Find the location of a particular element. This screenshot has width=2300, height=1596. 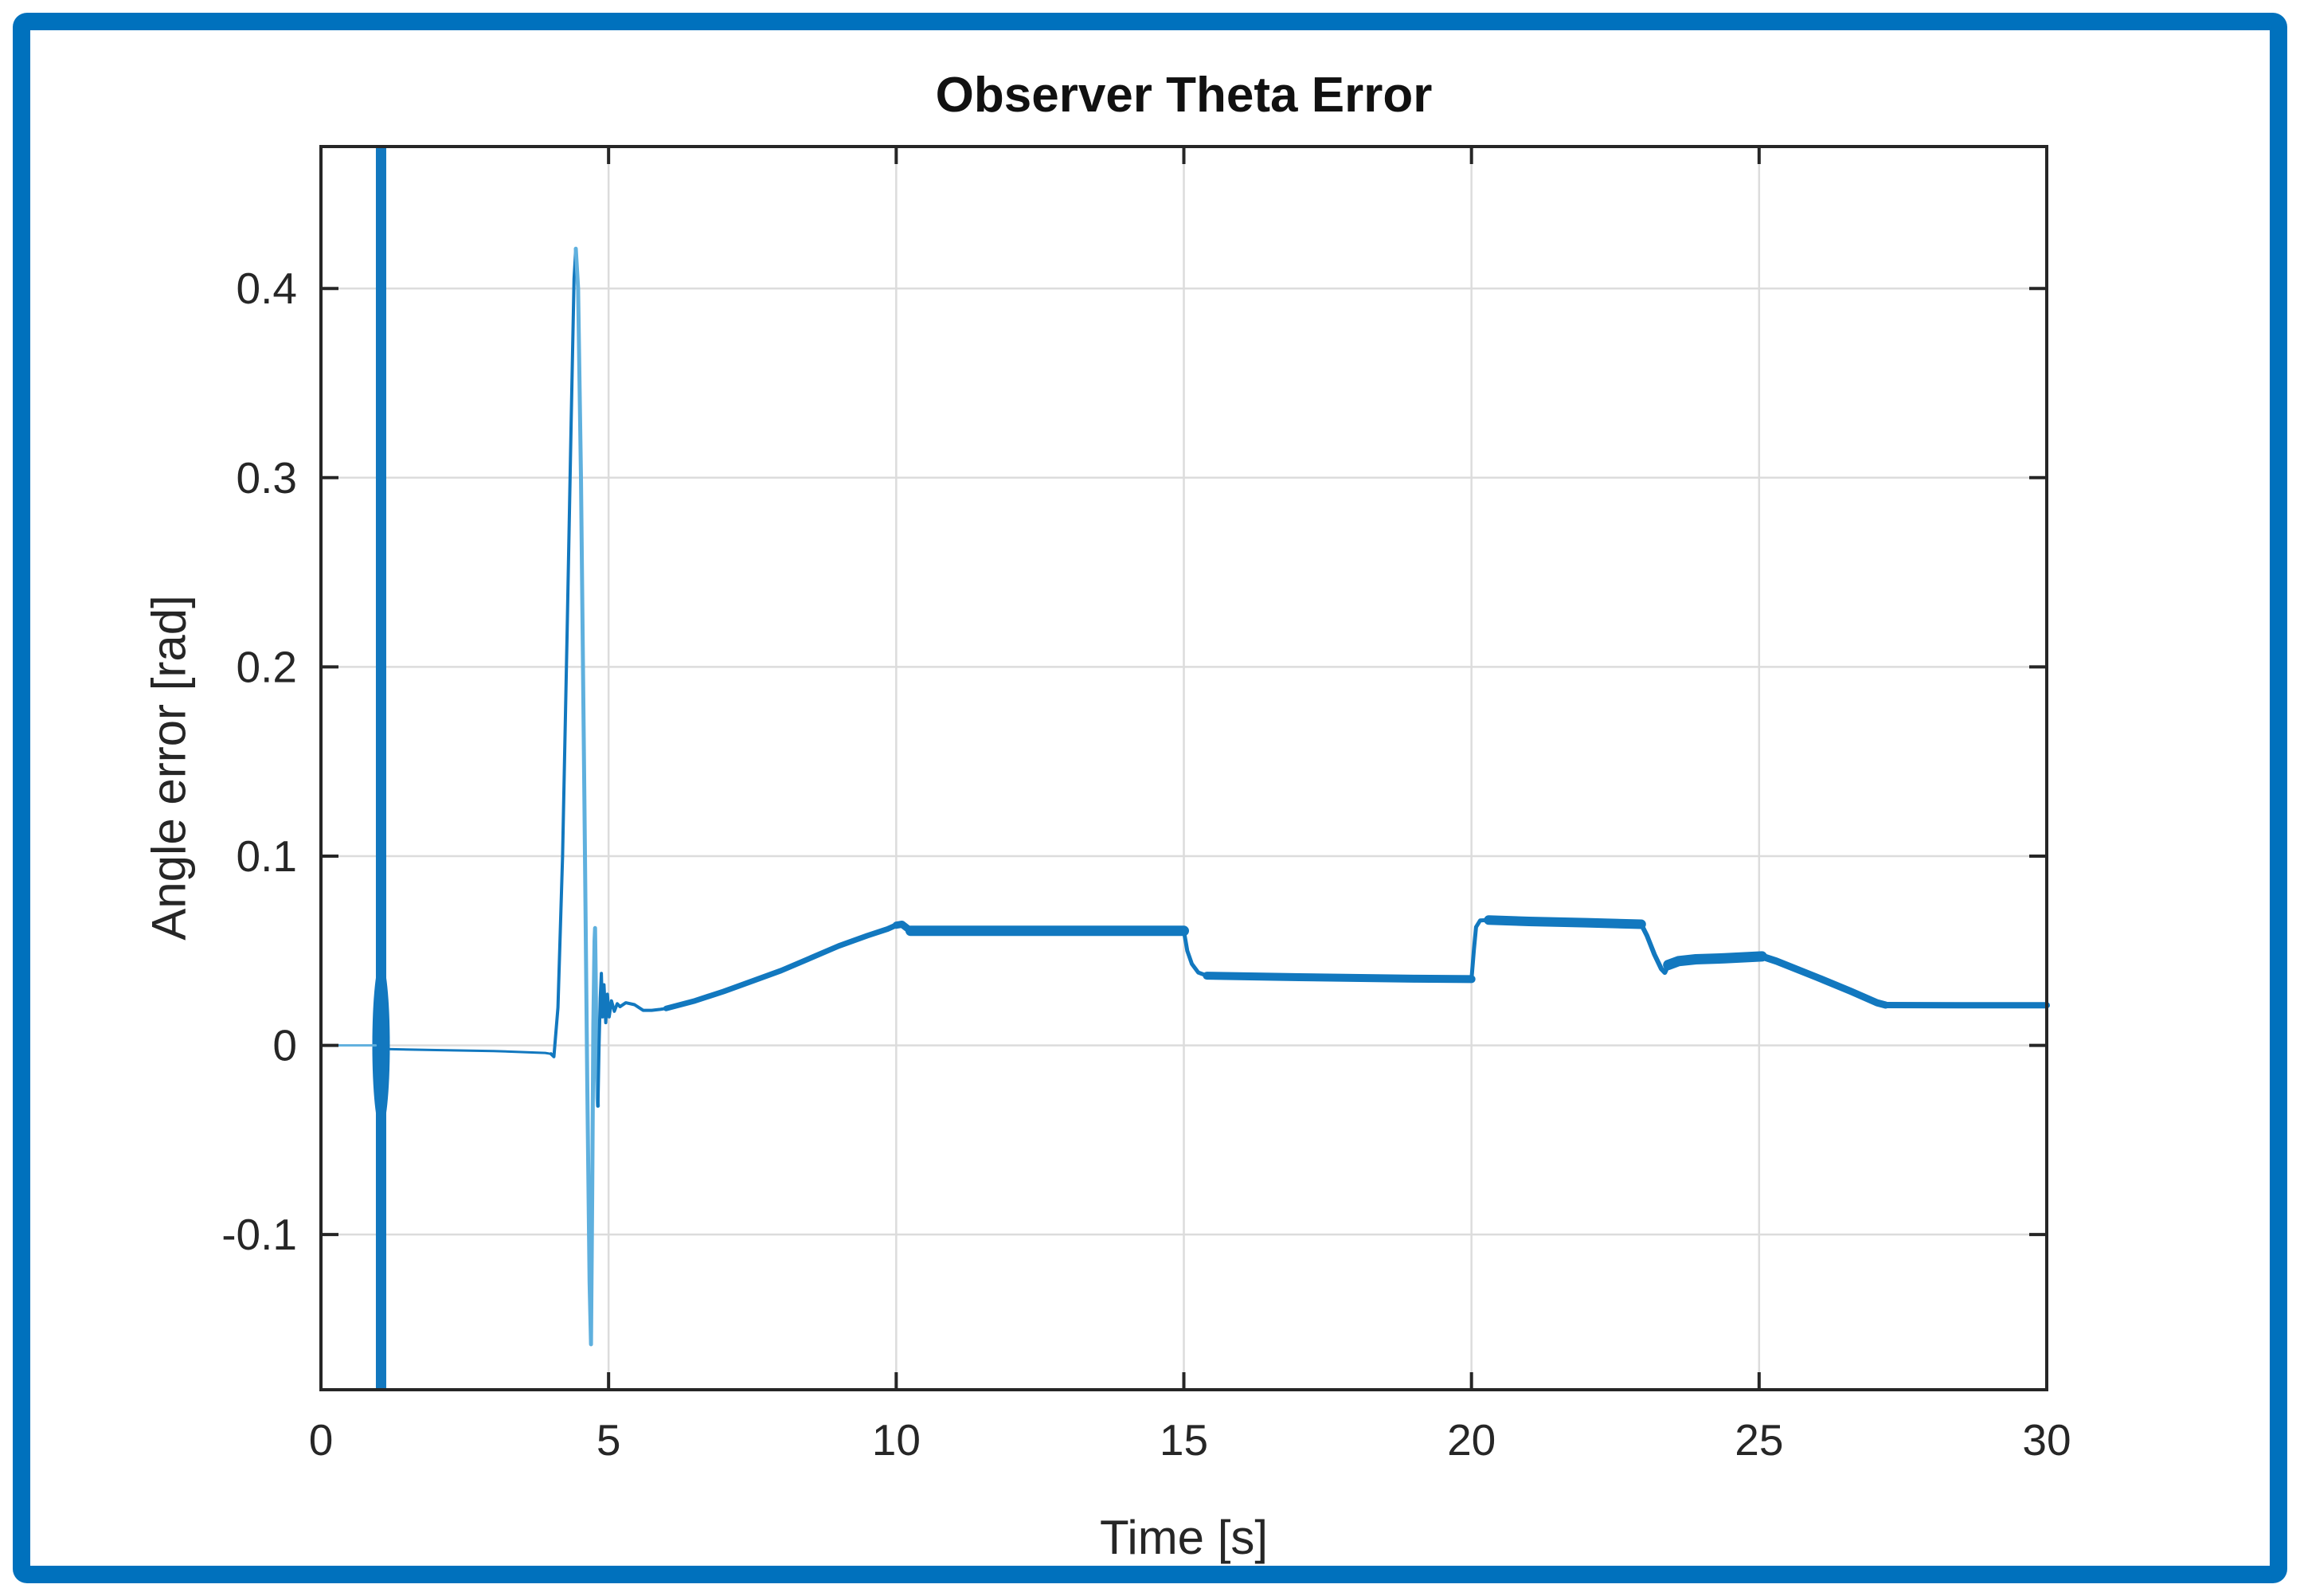

y-tick-label: 0.2 is located at coordinates (267, 666).